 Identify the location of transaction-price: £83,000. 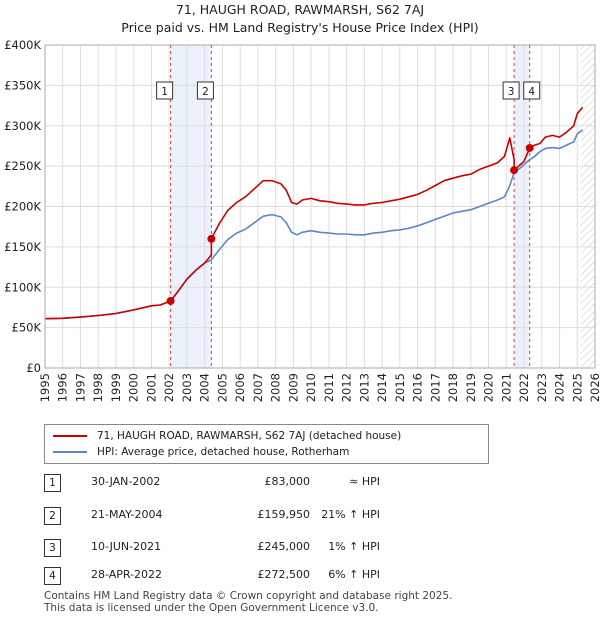
(287, 481).